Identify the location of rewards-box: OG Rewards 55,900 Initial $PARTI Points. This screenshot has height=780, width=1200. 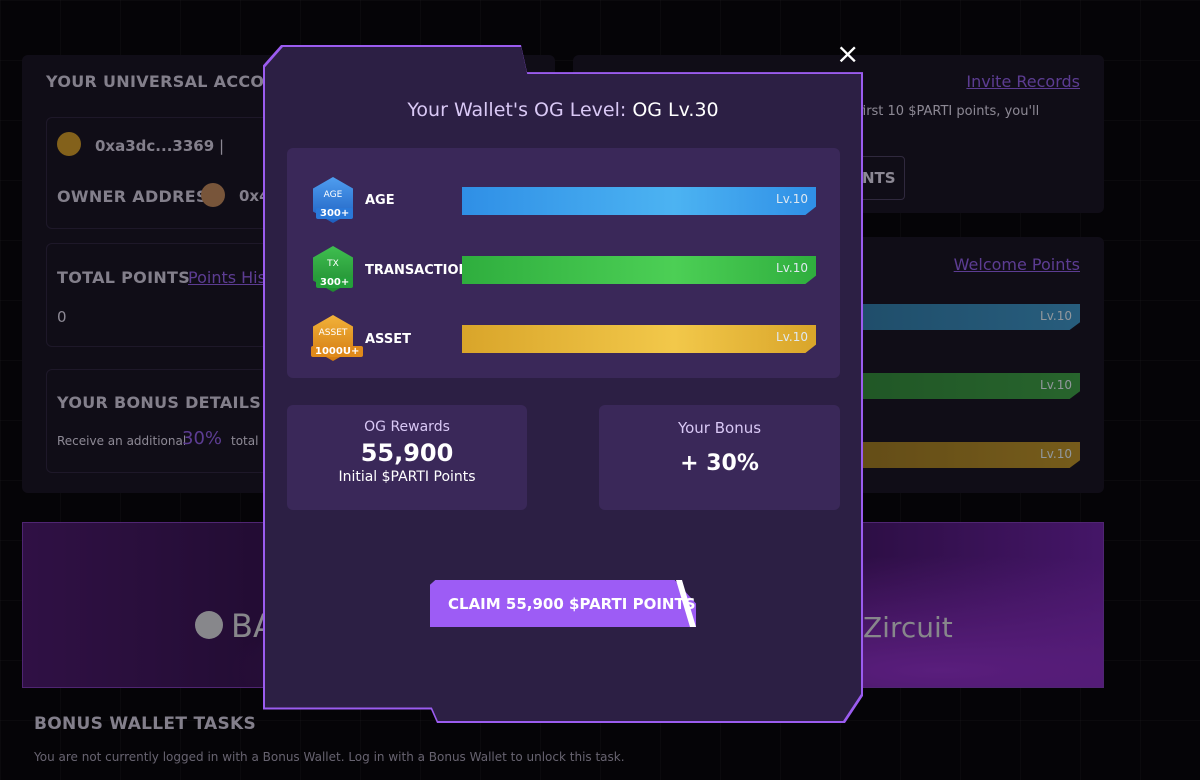
(407, 457).